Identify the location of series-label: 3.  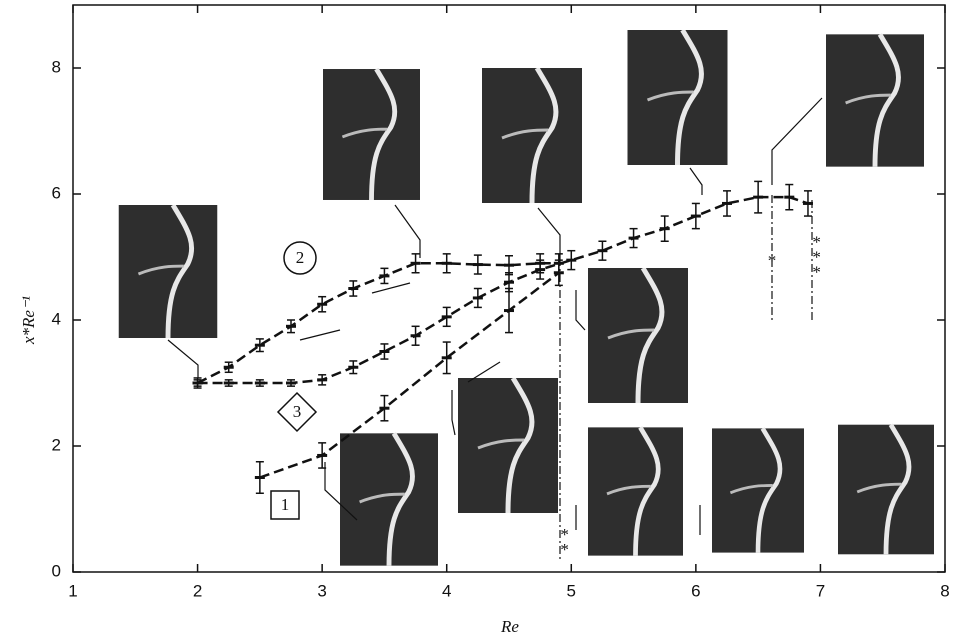
(297, 411).